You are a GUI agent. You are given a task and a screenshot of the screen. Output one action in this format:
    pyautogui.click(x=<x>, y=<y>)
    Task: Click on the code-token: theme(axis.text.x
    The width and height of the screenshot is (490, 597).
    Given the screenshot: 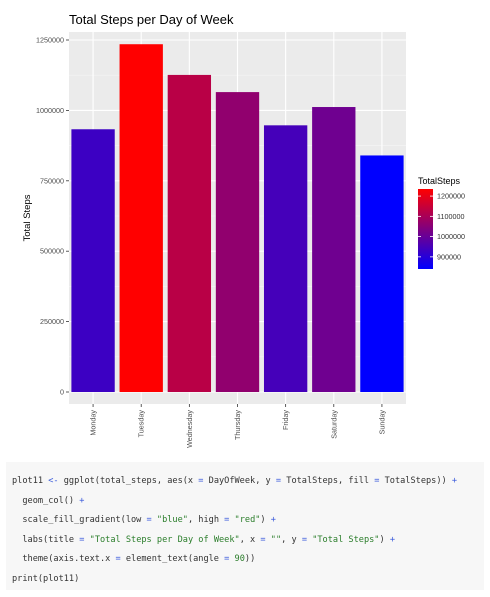 What is the action you would take?
    pyautogui.click(x=64, y=559)
    